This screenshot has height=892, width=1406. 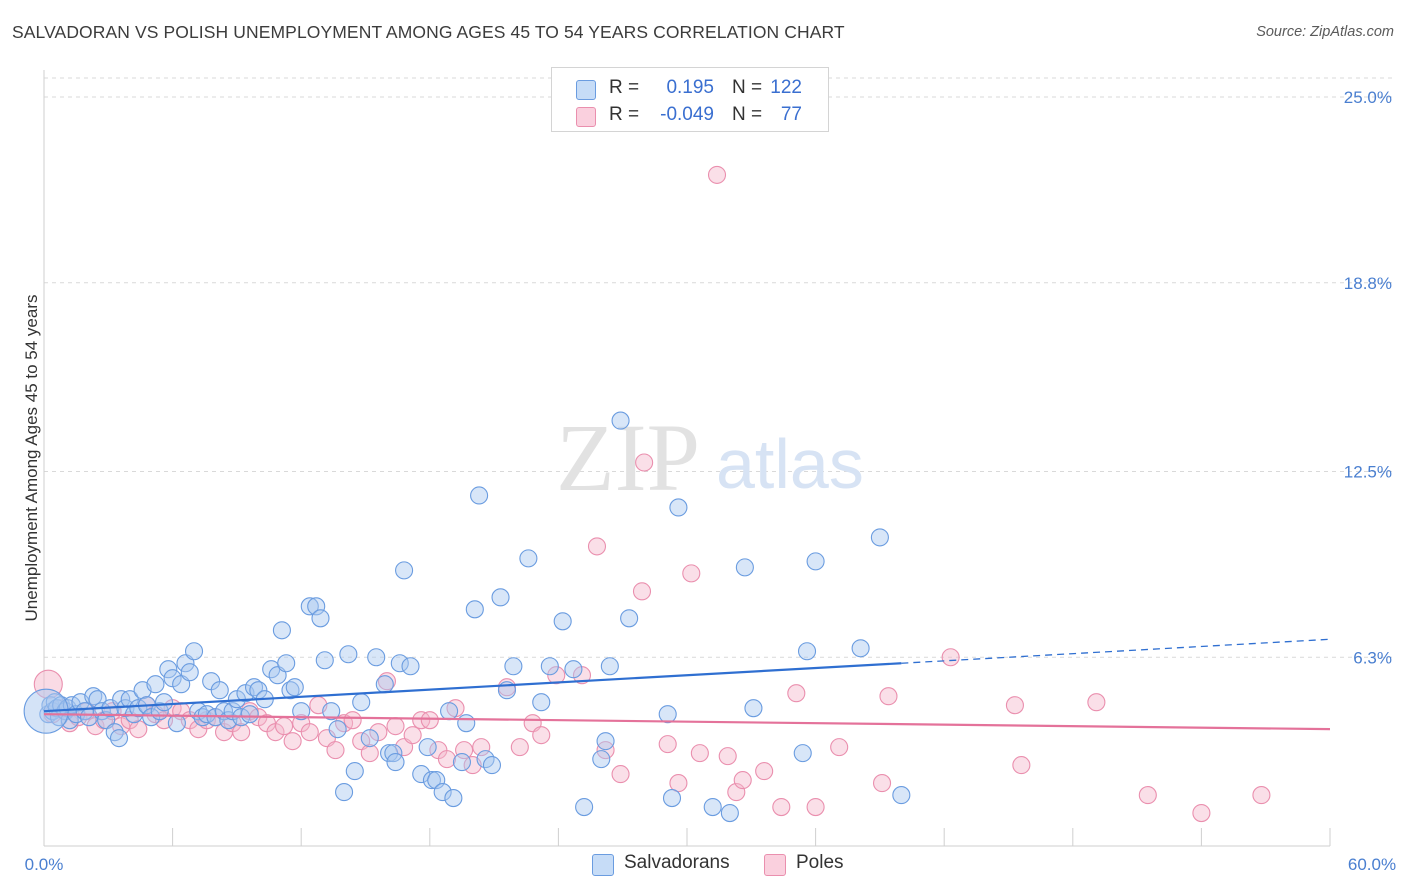 What do you see at coordinates (791, 114) in the screenshot?
I see `legend-n-value: 77` at bounding box center [791, 114].